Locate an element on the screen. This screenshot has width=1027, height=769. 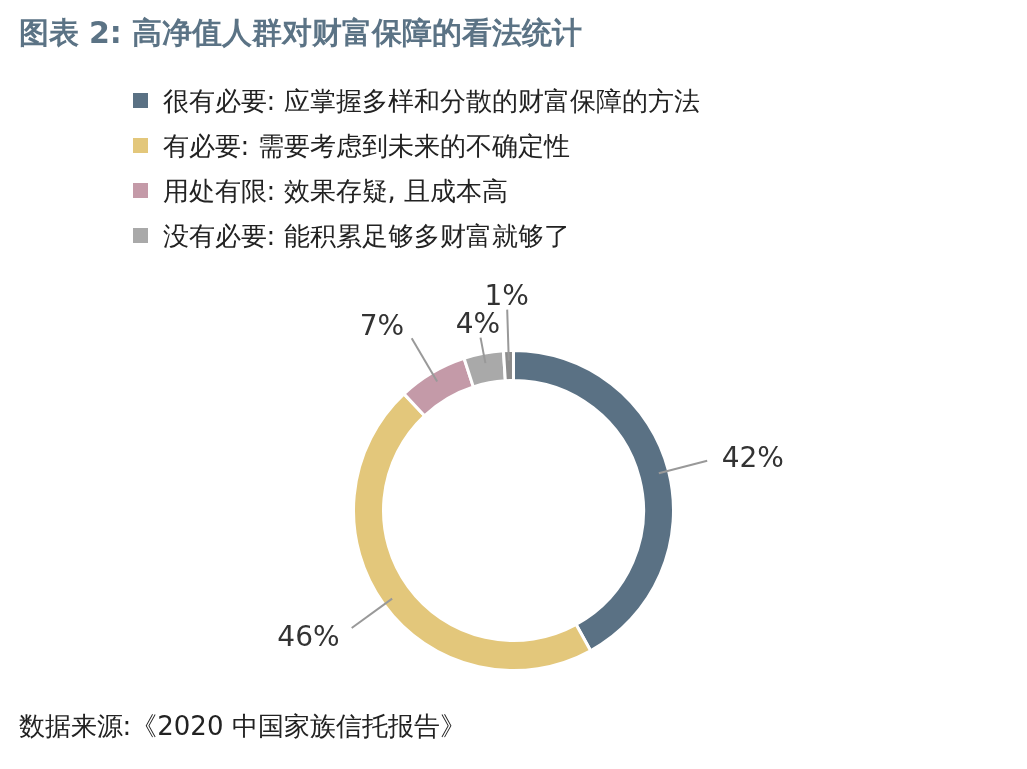
data-label: 7% is located at coordinates (382, 325).